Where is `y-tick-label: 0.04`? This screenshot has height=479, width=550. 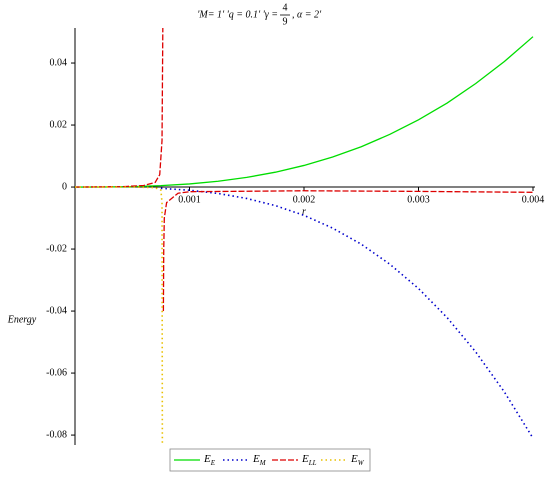
y-tick-label: 0.04 is located at coordinates (59, 62).